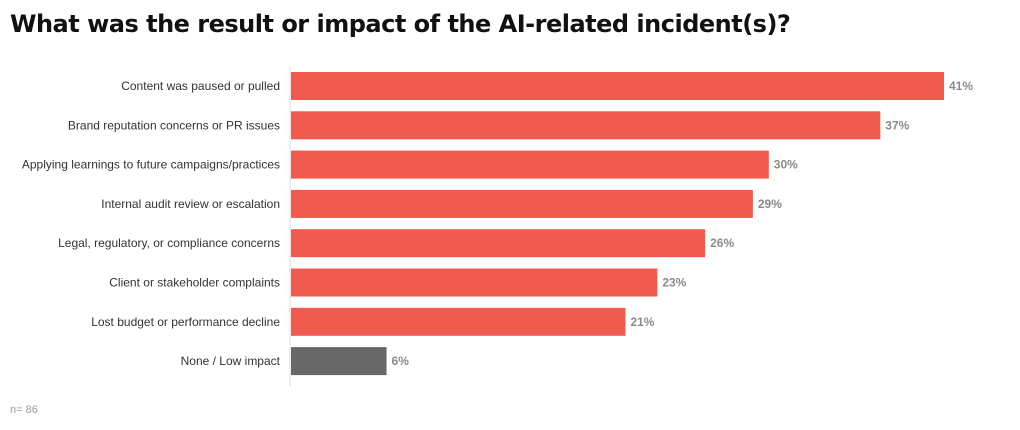 The height and width of the screenshot is (430, 1020). What do you see at coordinates (642, 322) in the screenshot?
I see `value-label: 21%` at bounding box center [642, 322].